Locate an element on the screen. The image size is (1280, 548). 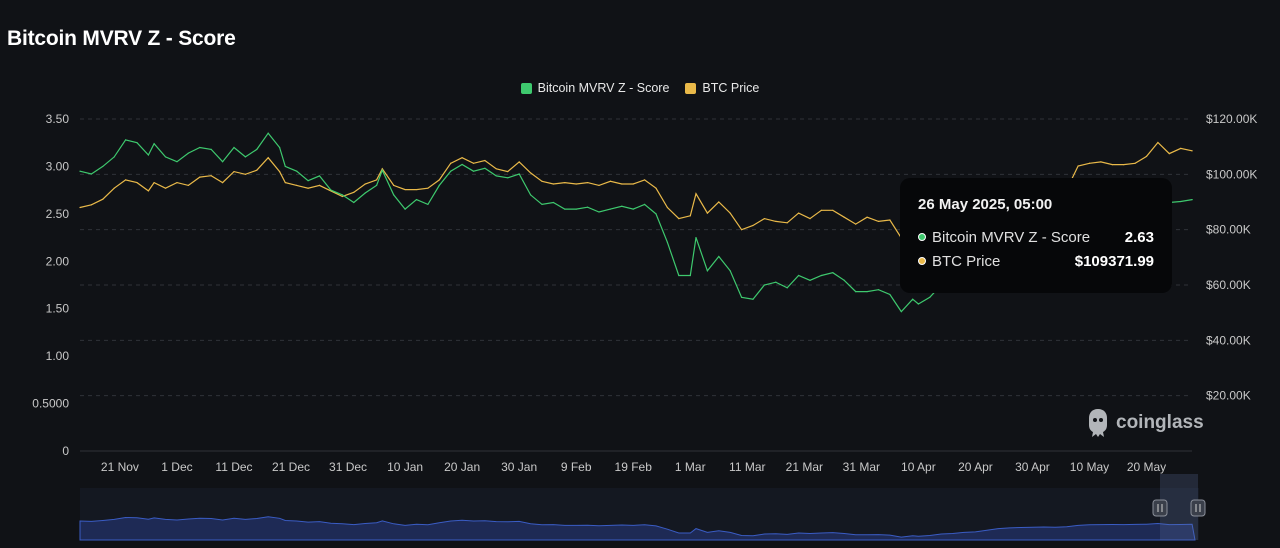
legend-item-price: BTC Price is located at coordinates (722, 88).